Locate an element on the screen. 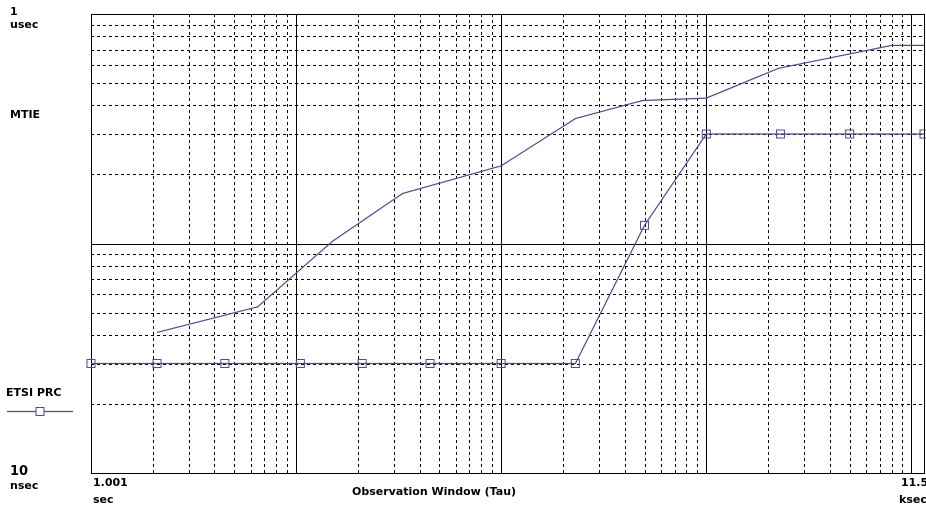 The image size is (926, 507). y-top-value: 1 is located at coordinates (14, 11).